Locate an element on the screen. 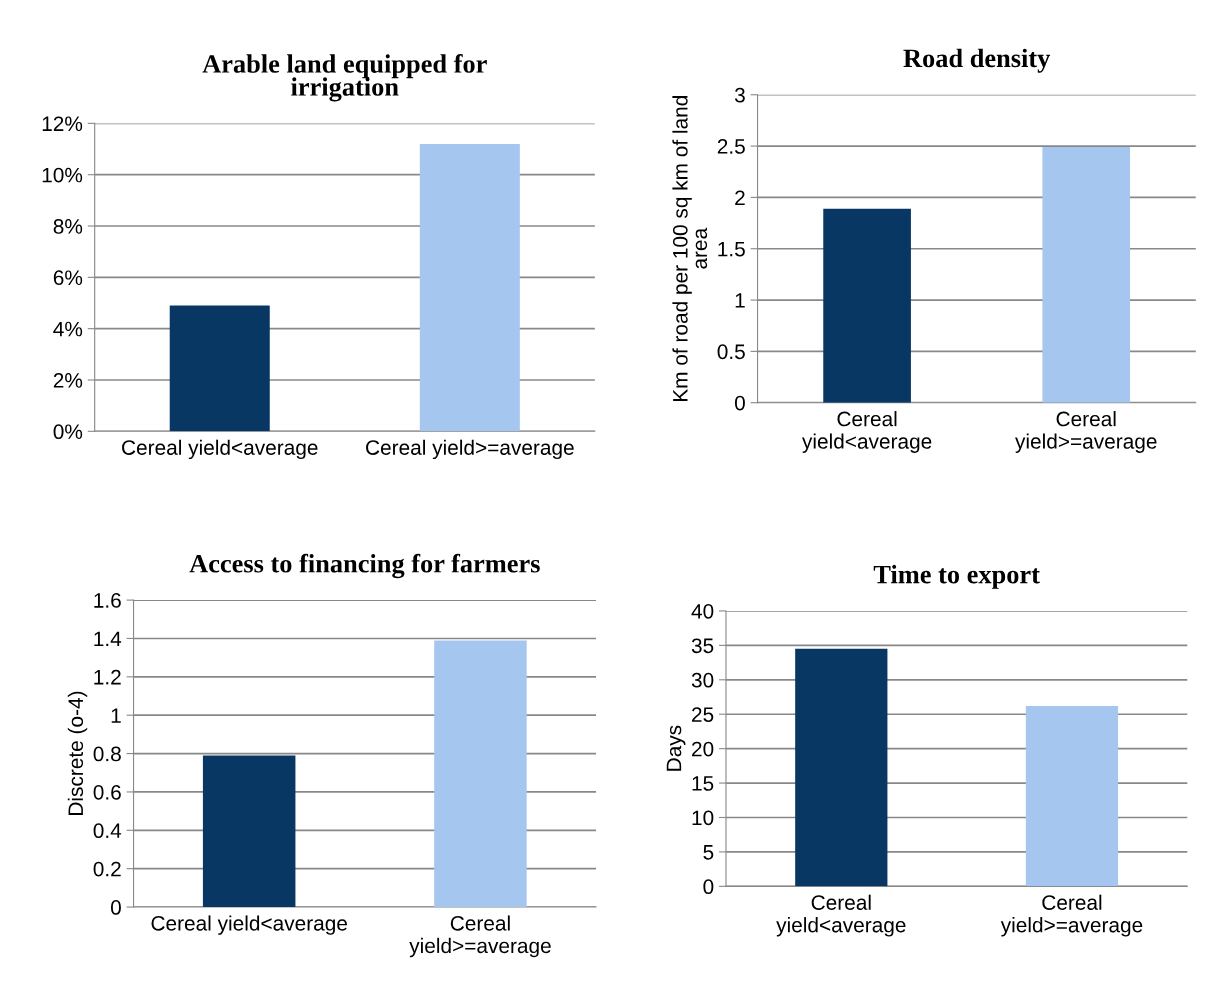  y-tick-label: 40 is located at coordinates (702, 611).